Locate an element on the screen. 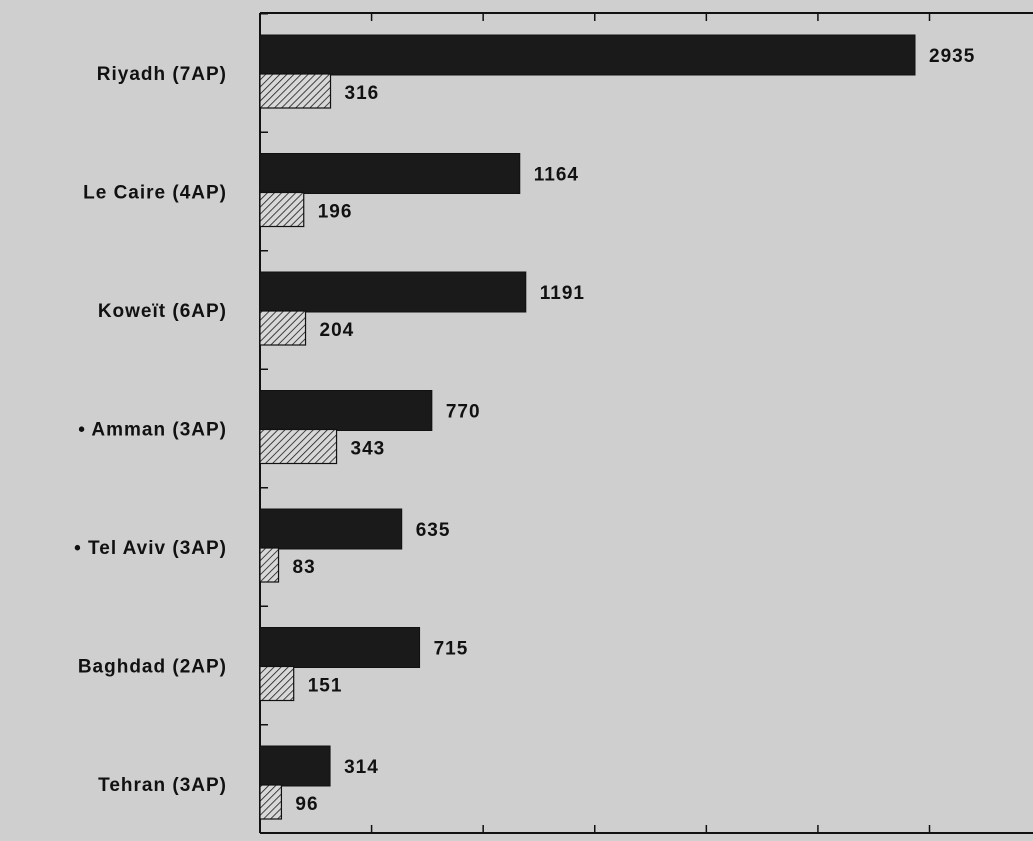 The image size is (1033, 841). category-label: Baghdad (2AP) is located at coordinates (152, 667).